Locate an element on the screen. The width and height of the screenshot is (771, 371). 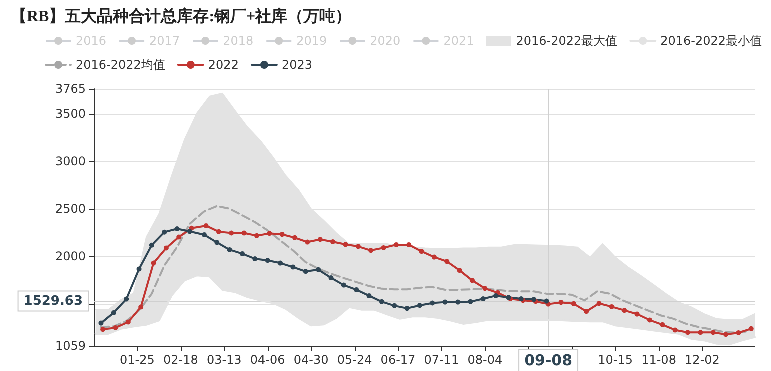
x-tick-label: 10-15 is located at coordinates (615, 360).